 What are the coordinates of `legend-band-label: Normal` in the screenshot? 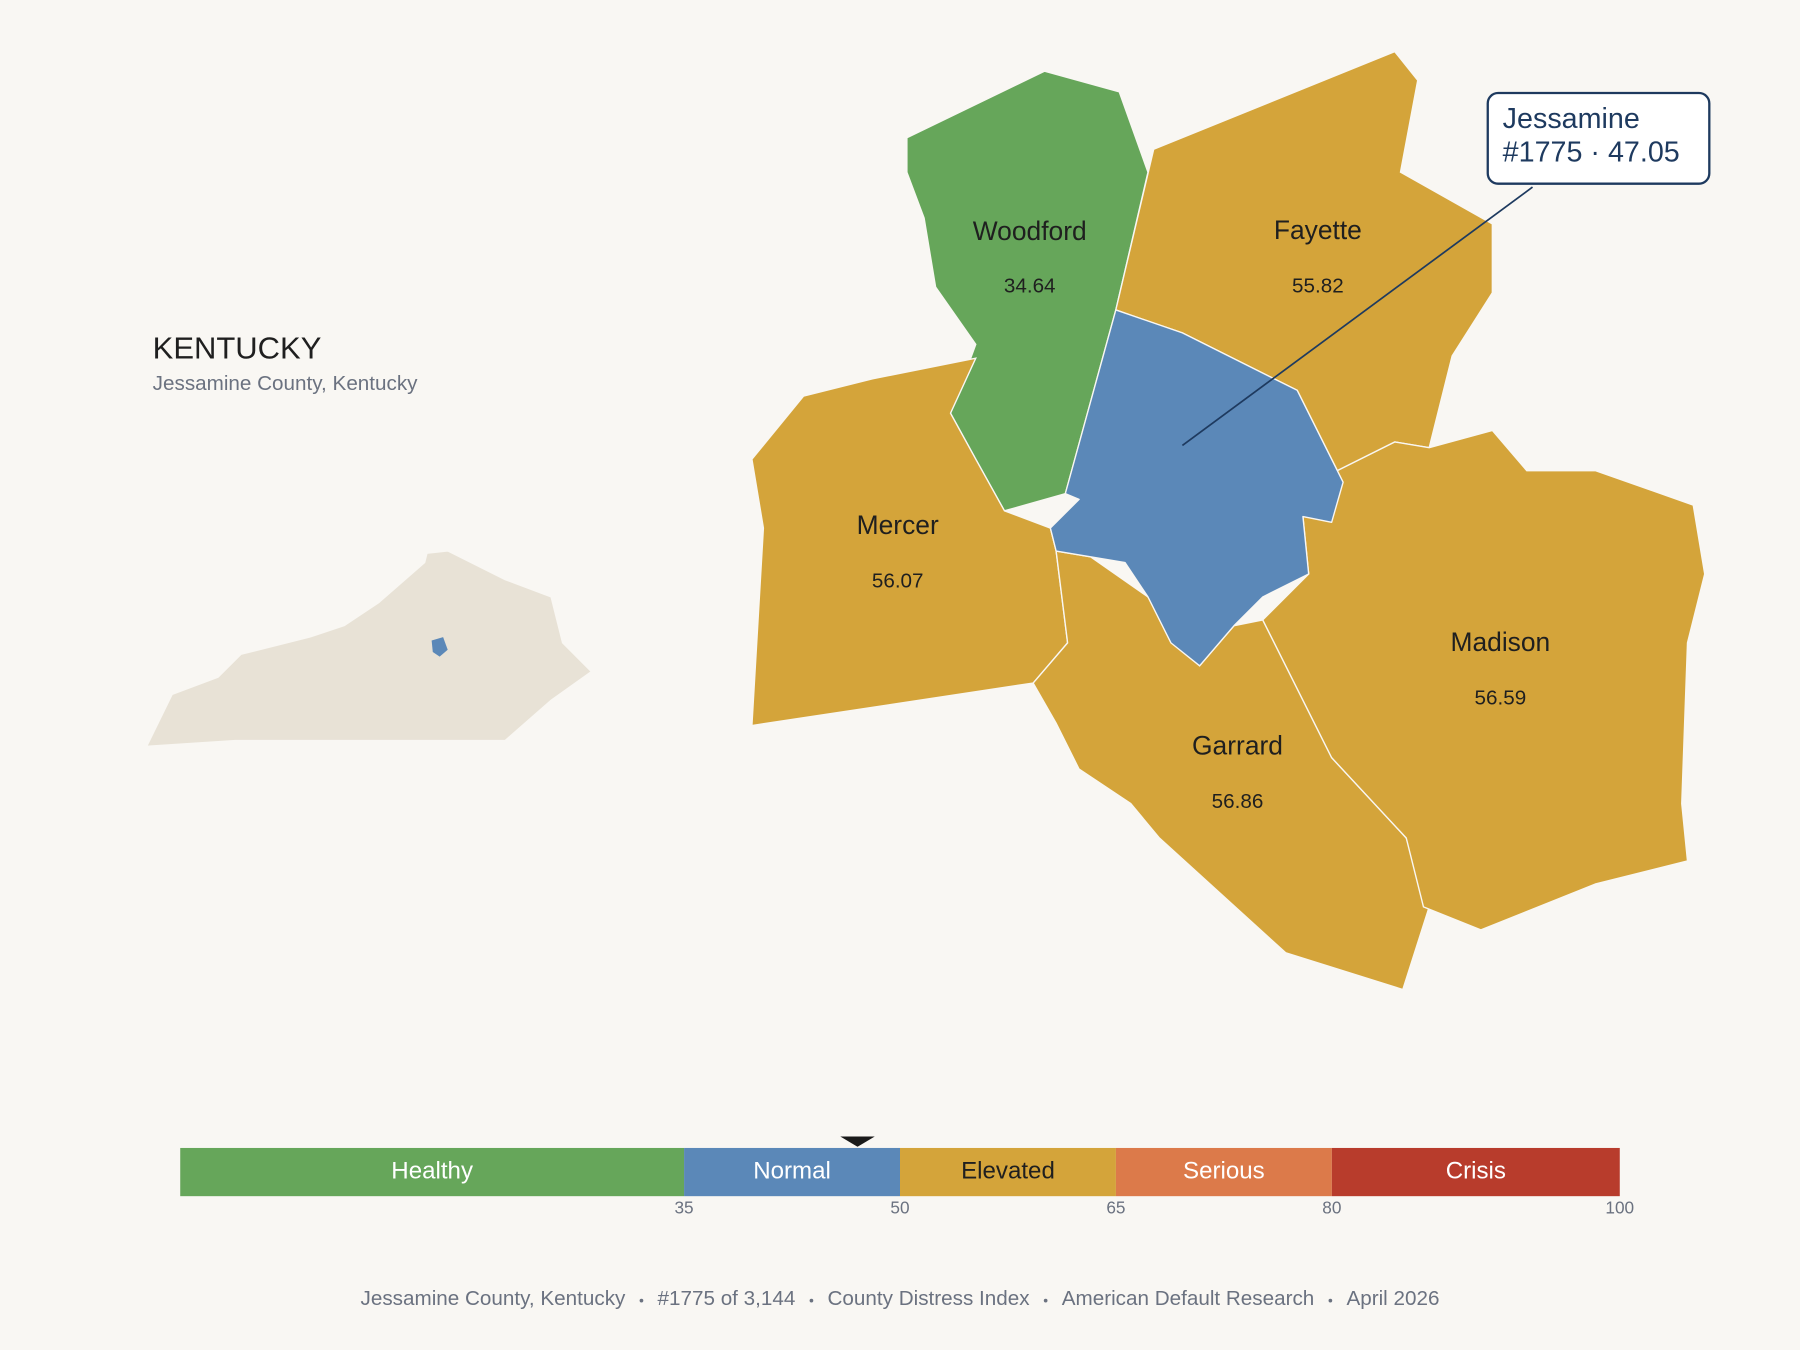 It's located at (792, 1170).